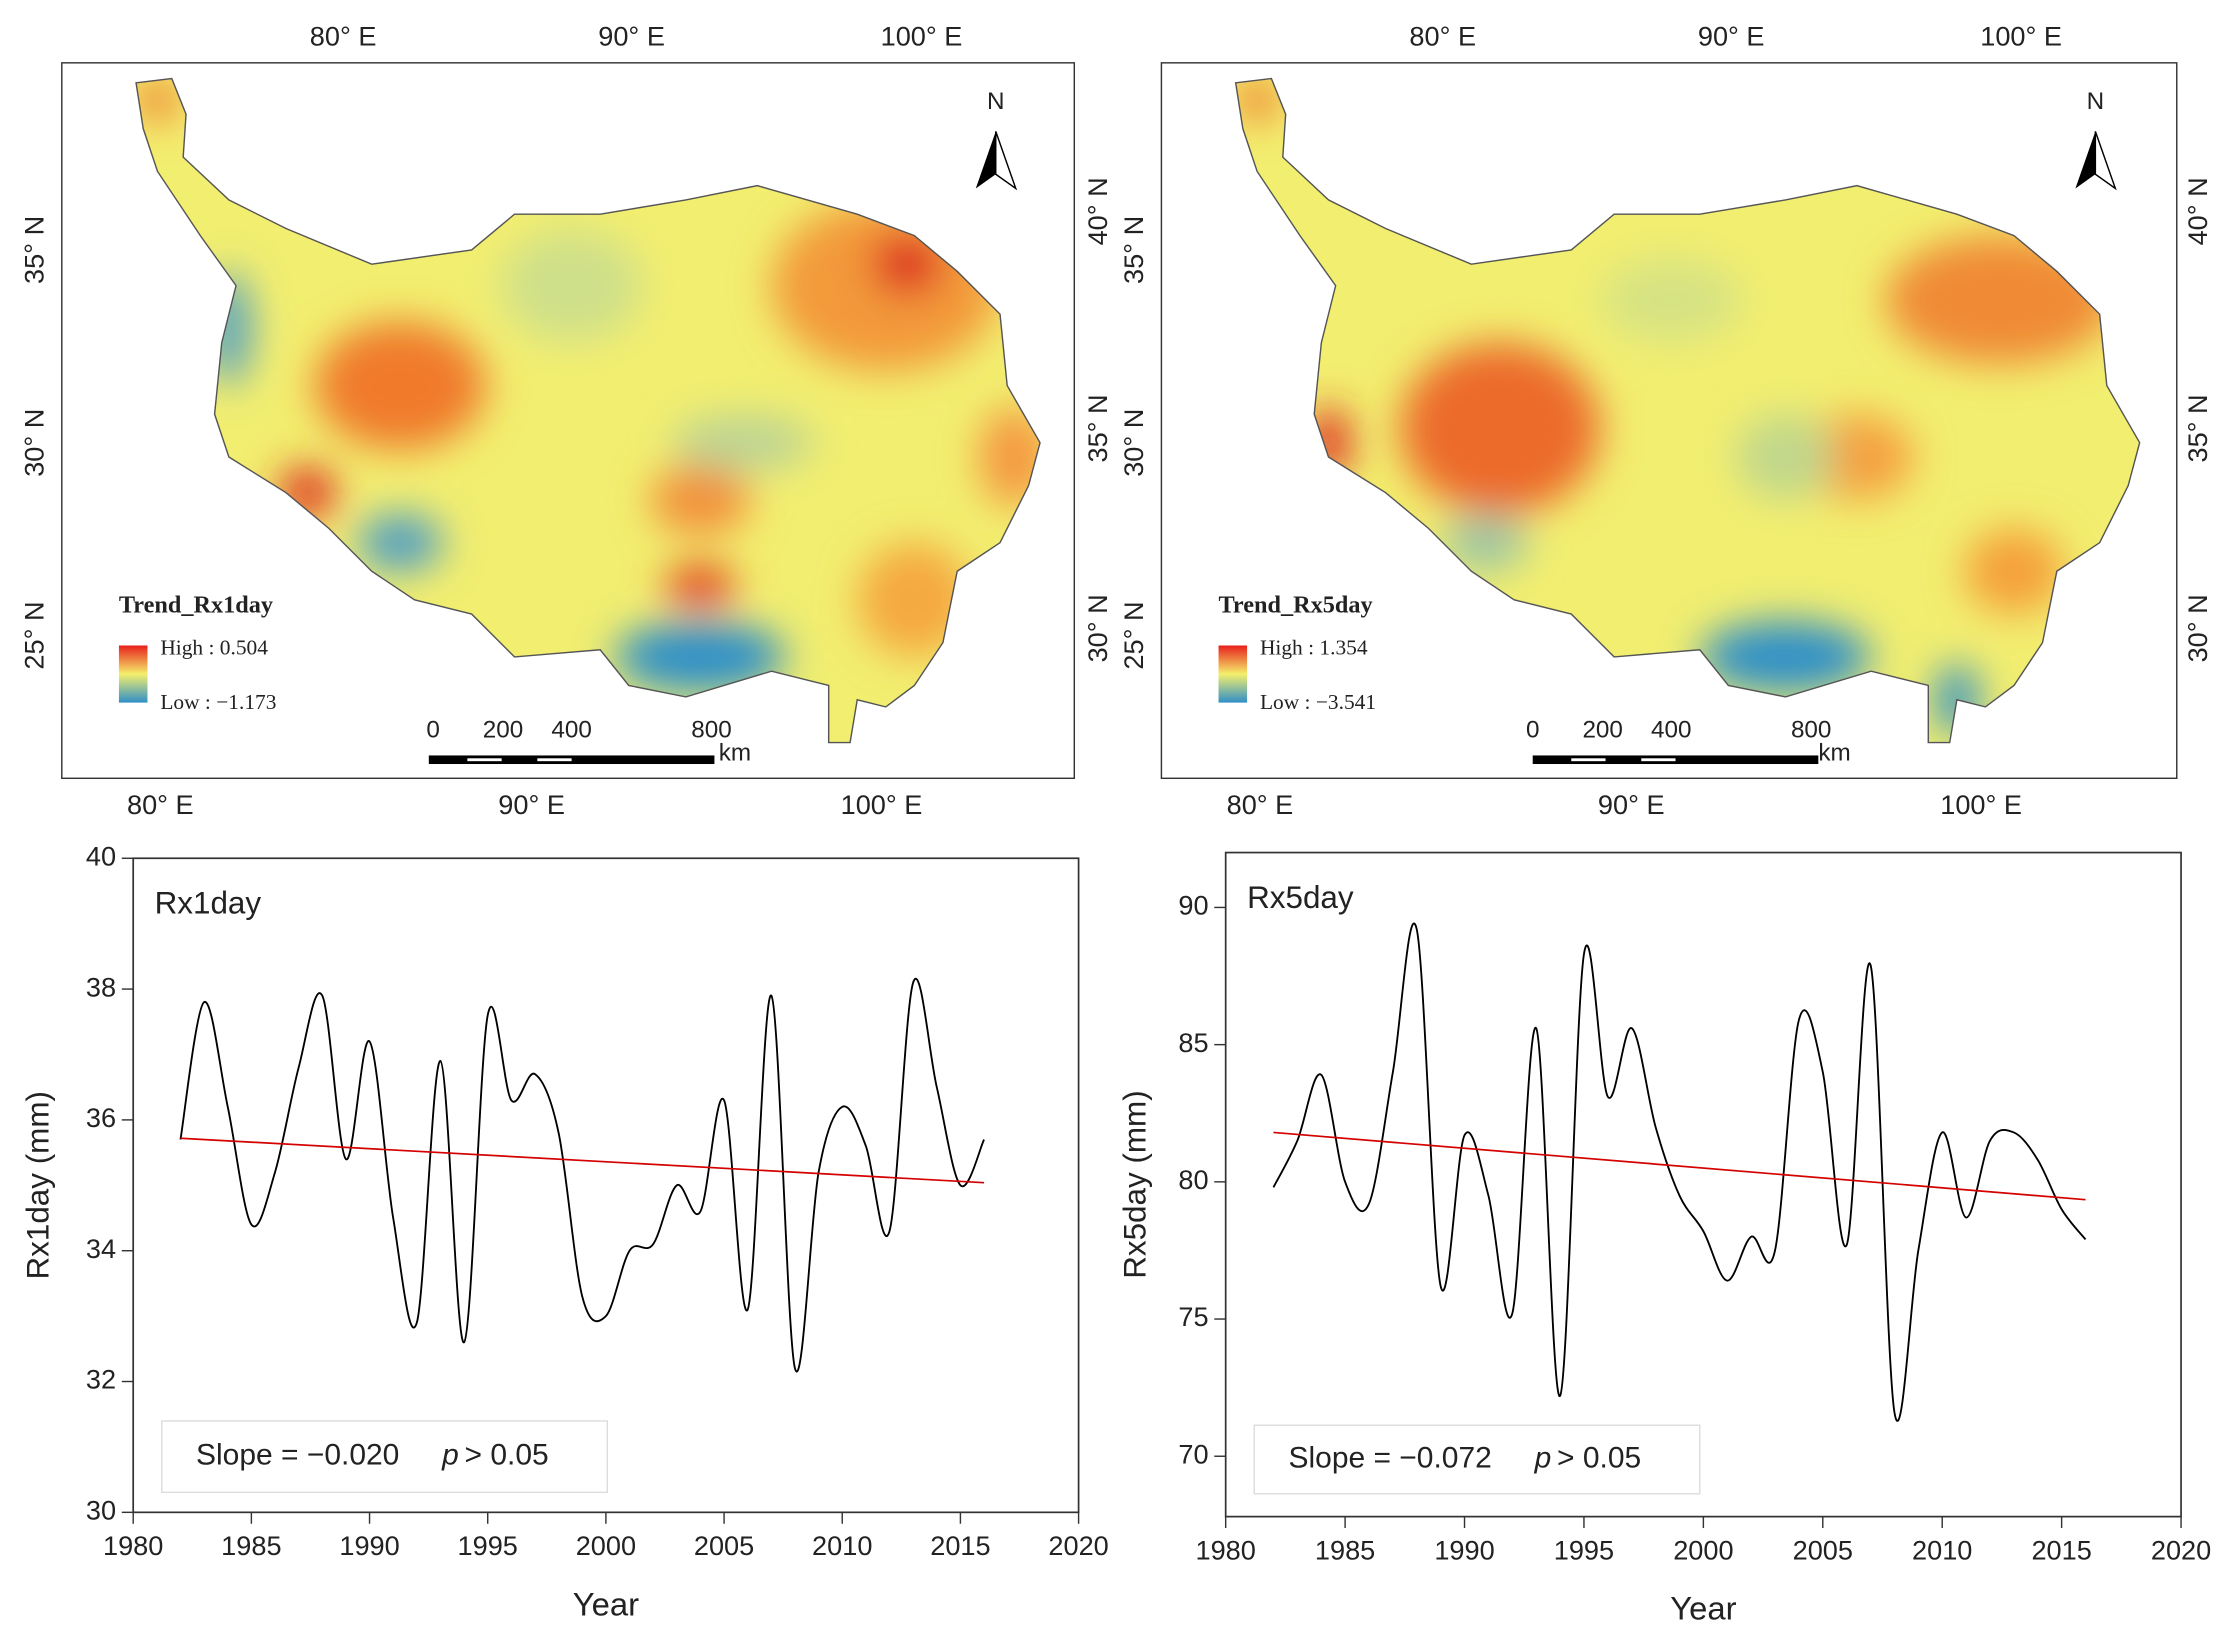 This screenshot has width=2240, height=1638. What do you see at coordinates (1193, 1042) in the screenshot?
I see `y-tick-label: 85` at bounding box center [1193, 1042].